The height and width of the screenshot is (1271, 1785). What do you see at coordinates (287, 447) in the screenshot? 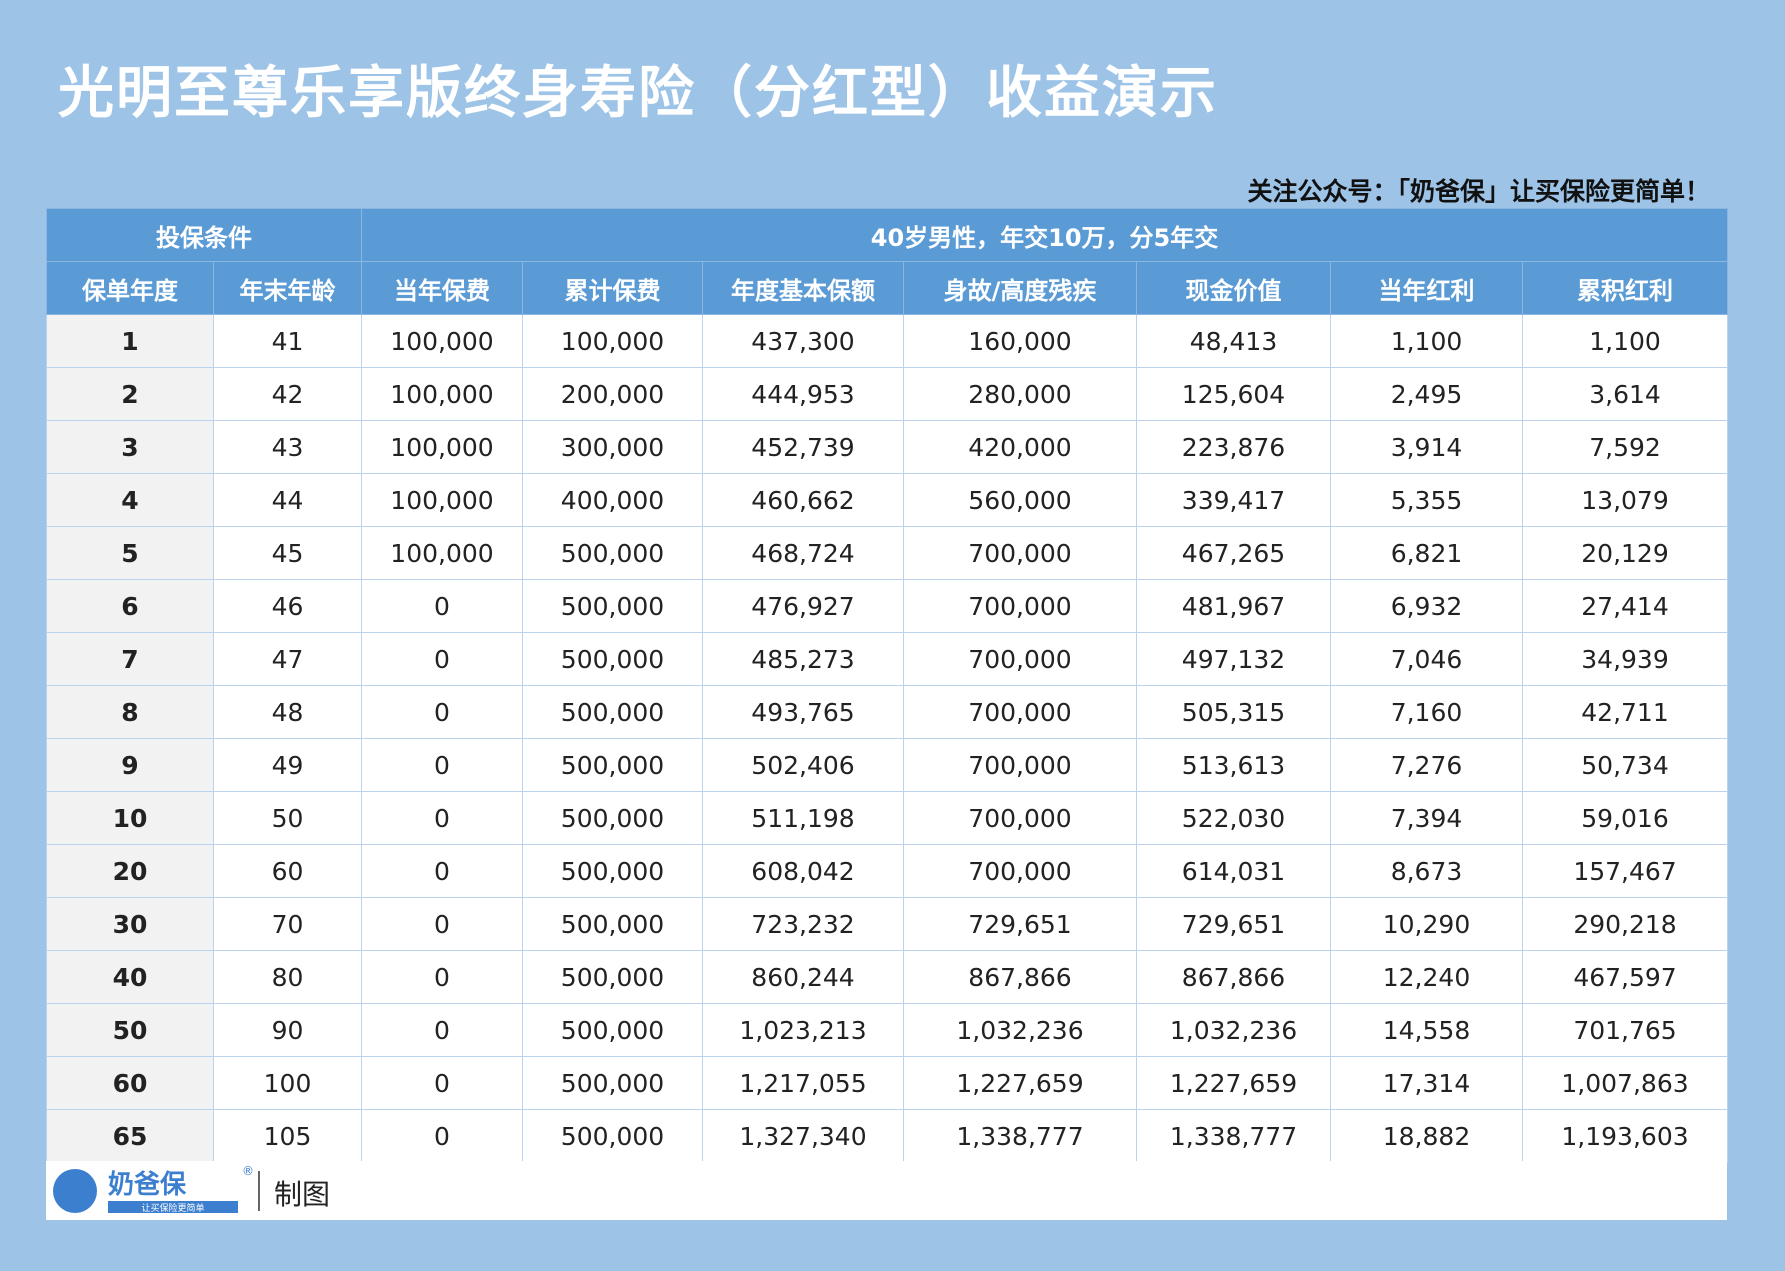
I see `cell: 43` at bounding box center [287, 447].